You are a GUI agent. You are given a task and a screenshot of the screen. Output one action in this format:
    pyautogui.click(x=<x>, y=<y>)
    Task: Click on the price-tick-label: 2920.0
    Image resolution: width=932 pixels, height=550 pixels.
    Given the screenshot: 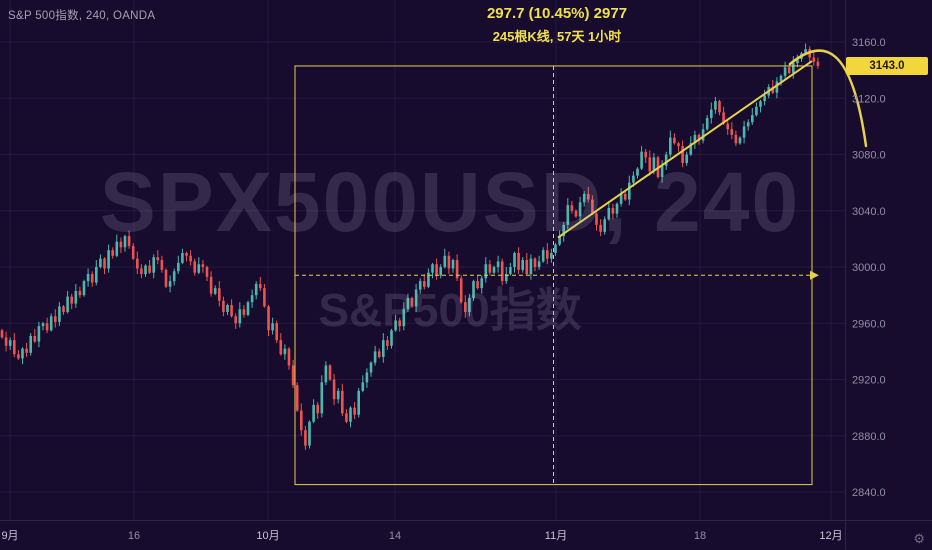 What is the action you would take?
    pyautogui.click(x=869, y=381)
    